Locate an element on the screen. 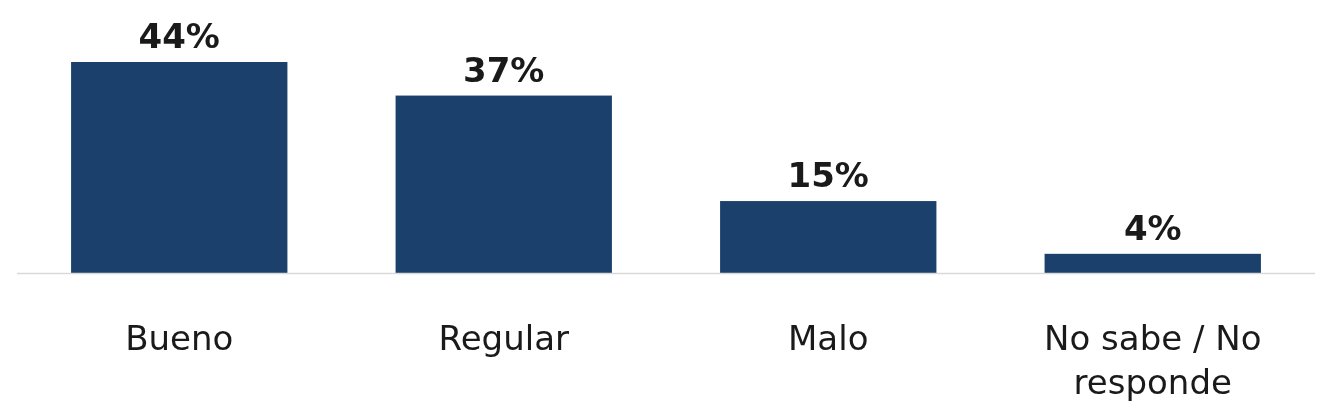 The height and width of the screenshot is (411, 1320). data-label: 4% is located at coordinates (1152, 227).